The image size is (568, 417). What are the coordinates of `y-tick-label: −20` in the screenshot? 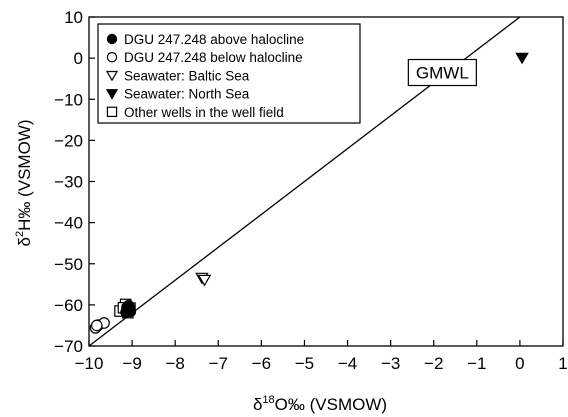 It's located at (68, 140).